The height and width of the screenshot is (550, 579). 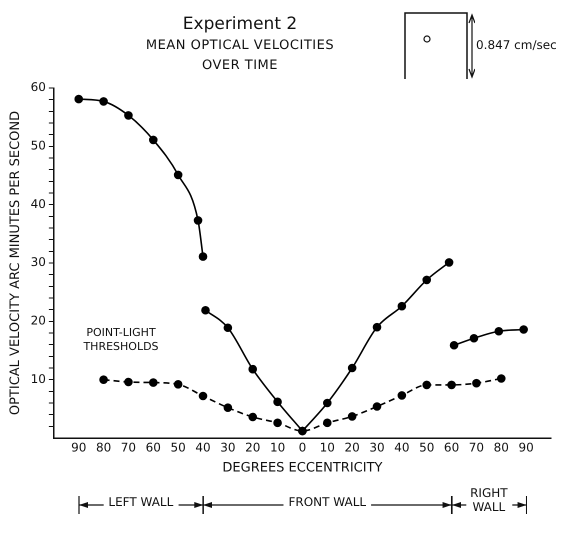 I want to click on text: LEFT WALL, so click(x=140, y=502).